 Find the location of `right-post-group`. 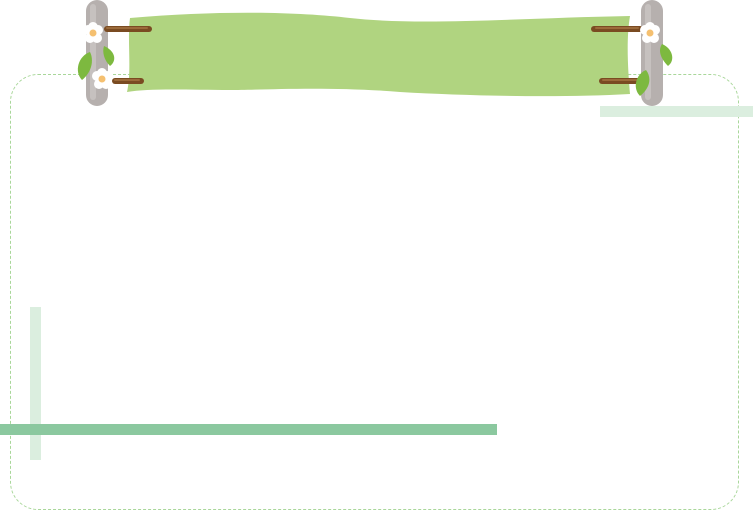

right-post-group is located at coordinates (632, 53).